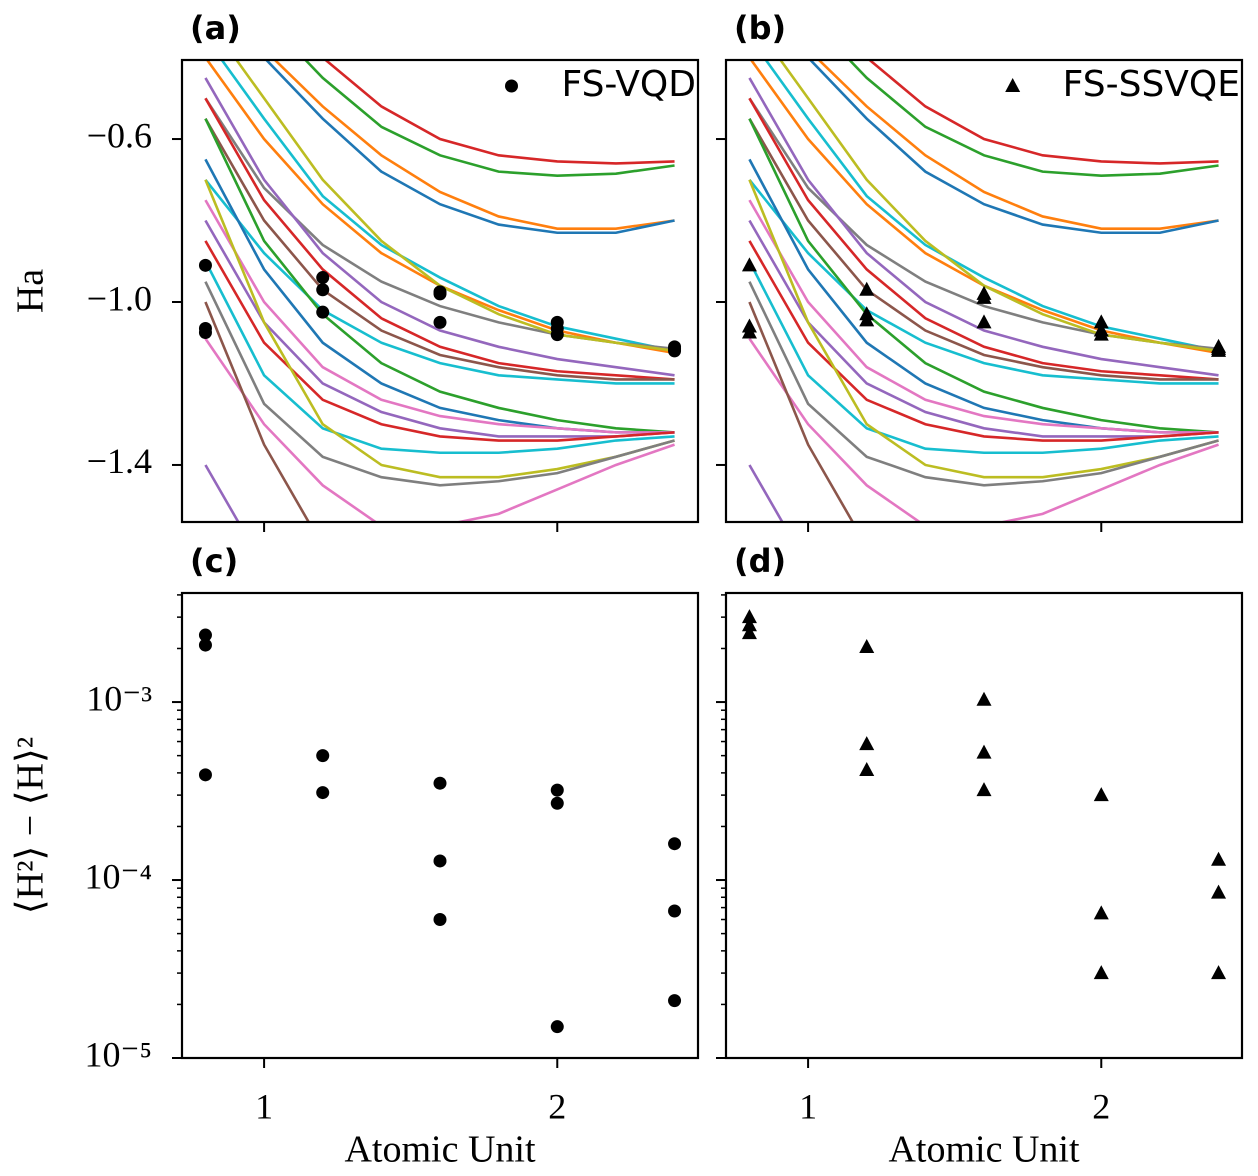 The height and width of the screenshot is (1176, 1258). What do you see at coordinates (119, 298) in the screenshot?
I see `y-tick-label: −1.0` at bounding box center [119, 298].